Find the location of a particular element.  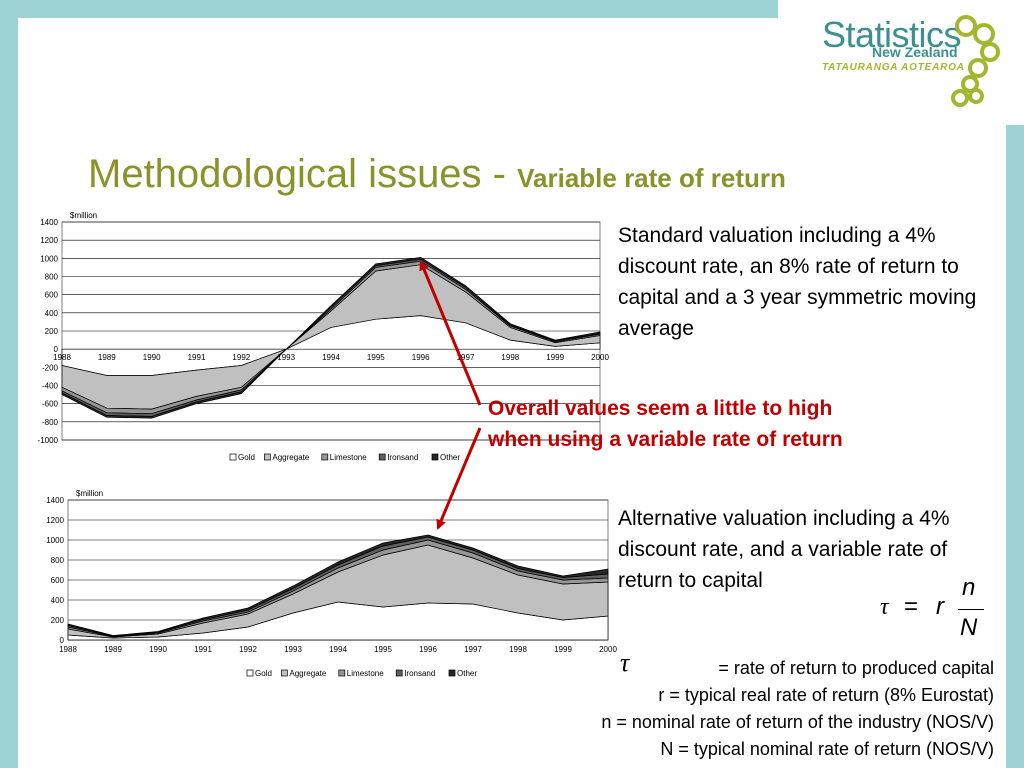

formula: τ = r n N is located at coordinates (935, 609).